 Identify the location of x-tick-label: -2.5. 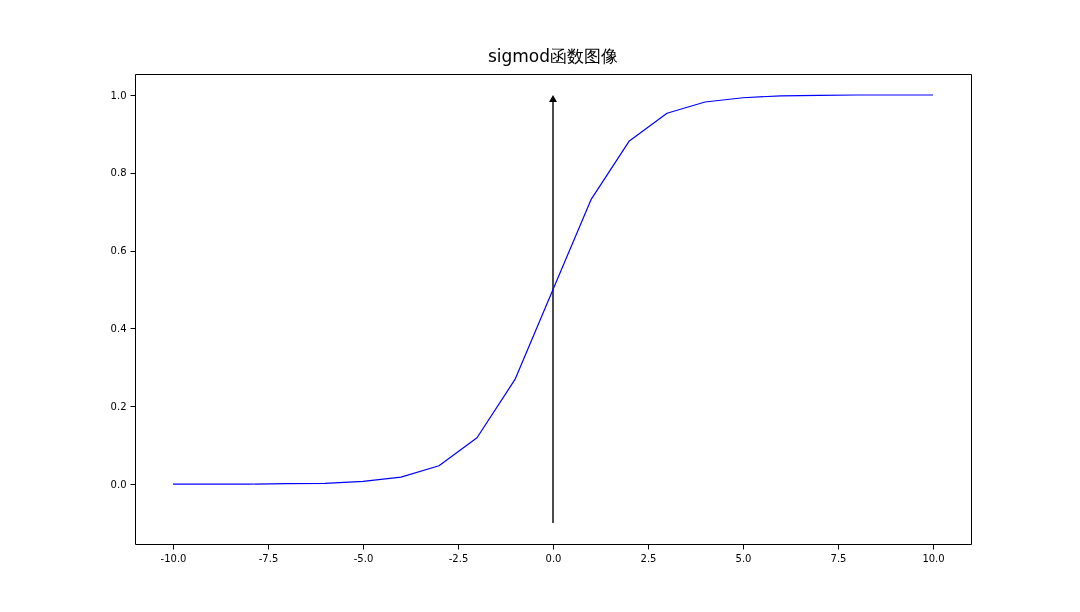
(458, 558).